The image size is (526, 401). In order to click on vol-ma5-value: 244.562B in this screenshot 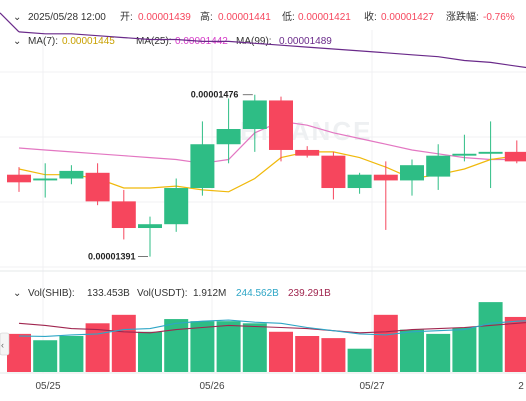, I will do `click(257, 293)`.